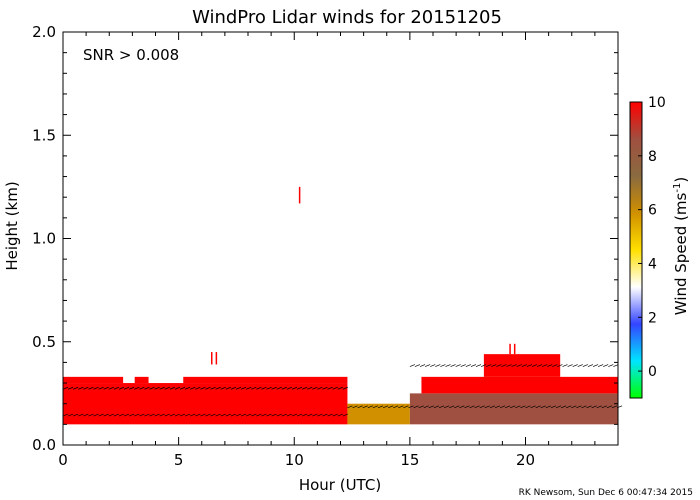  What do you see at coordinates (12, 225) in the screenshot?
I see `y-axis-label: Height (km)` at bounding box center [12, 225].